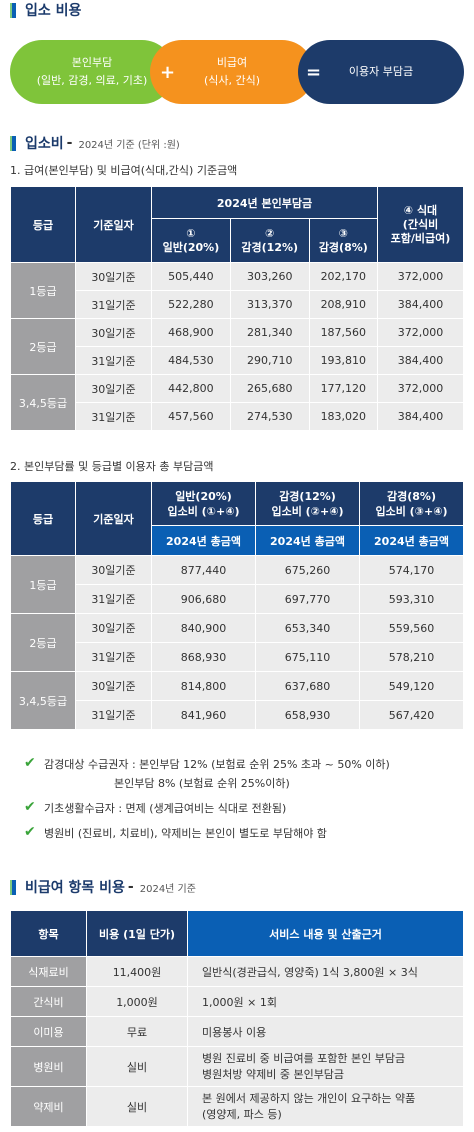  I want to click on value-cell: 522,280, so click(191, 304).